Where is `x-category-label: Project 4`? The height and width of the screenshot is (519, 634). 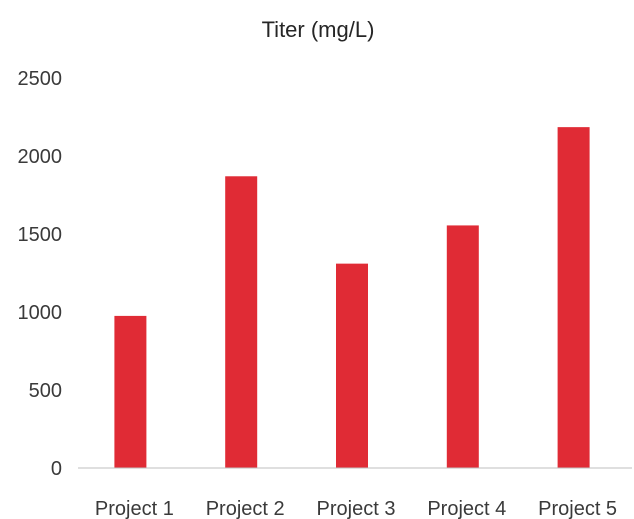
x-category-label: Project 4 is located at coordinates (466, 508).